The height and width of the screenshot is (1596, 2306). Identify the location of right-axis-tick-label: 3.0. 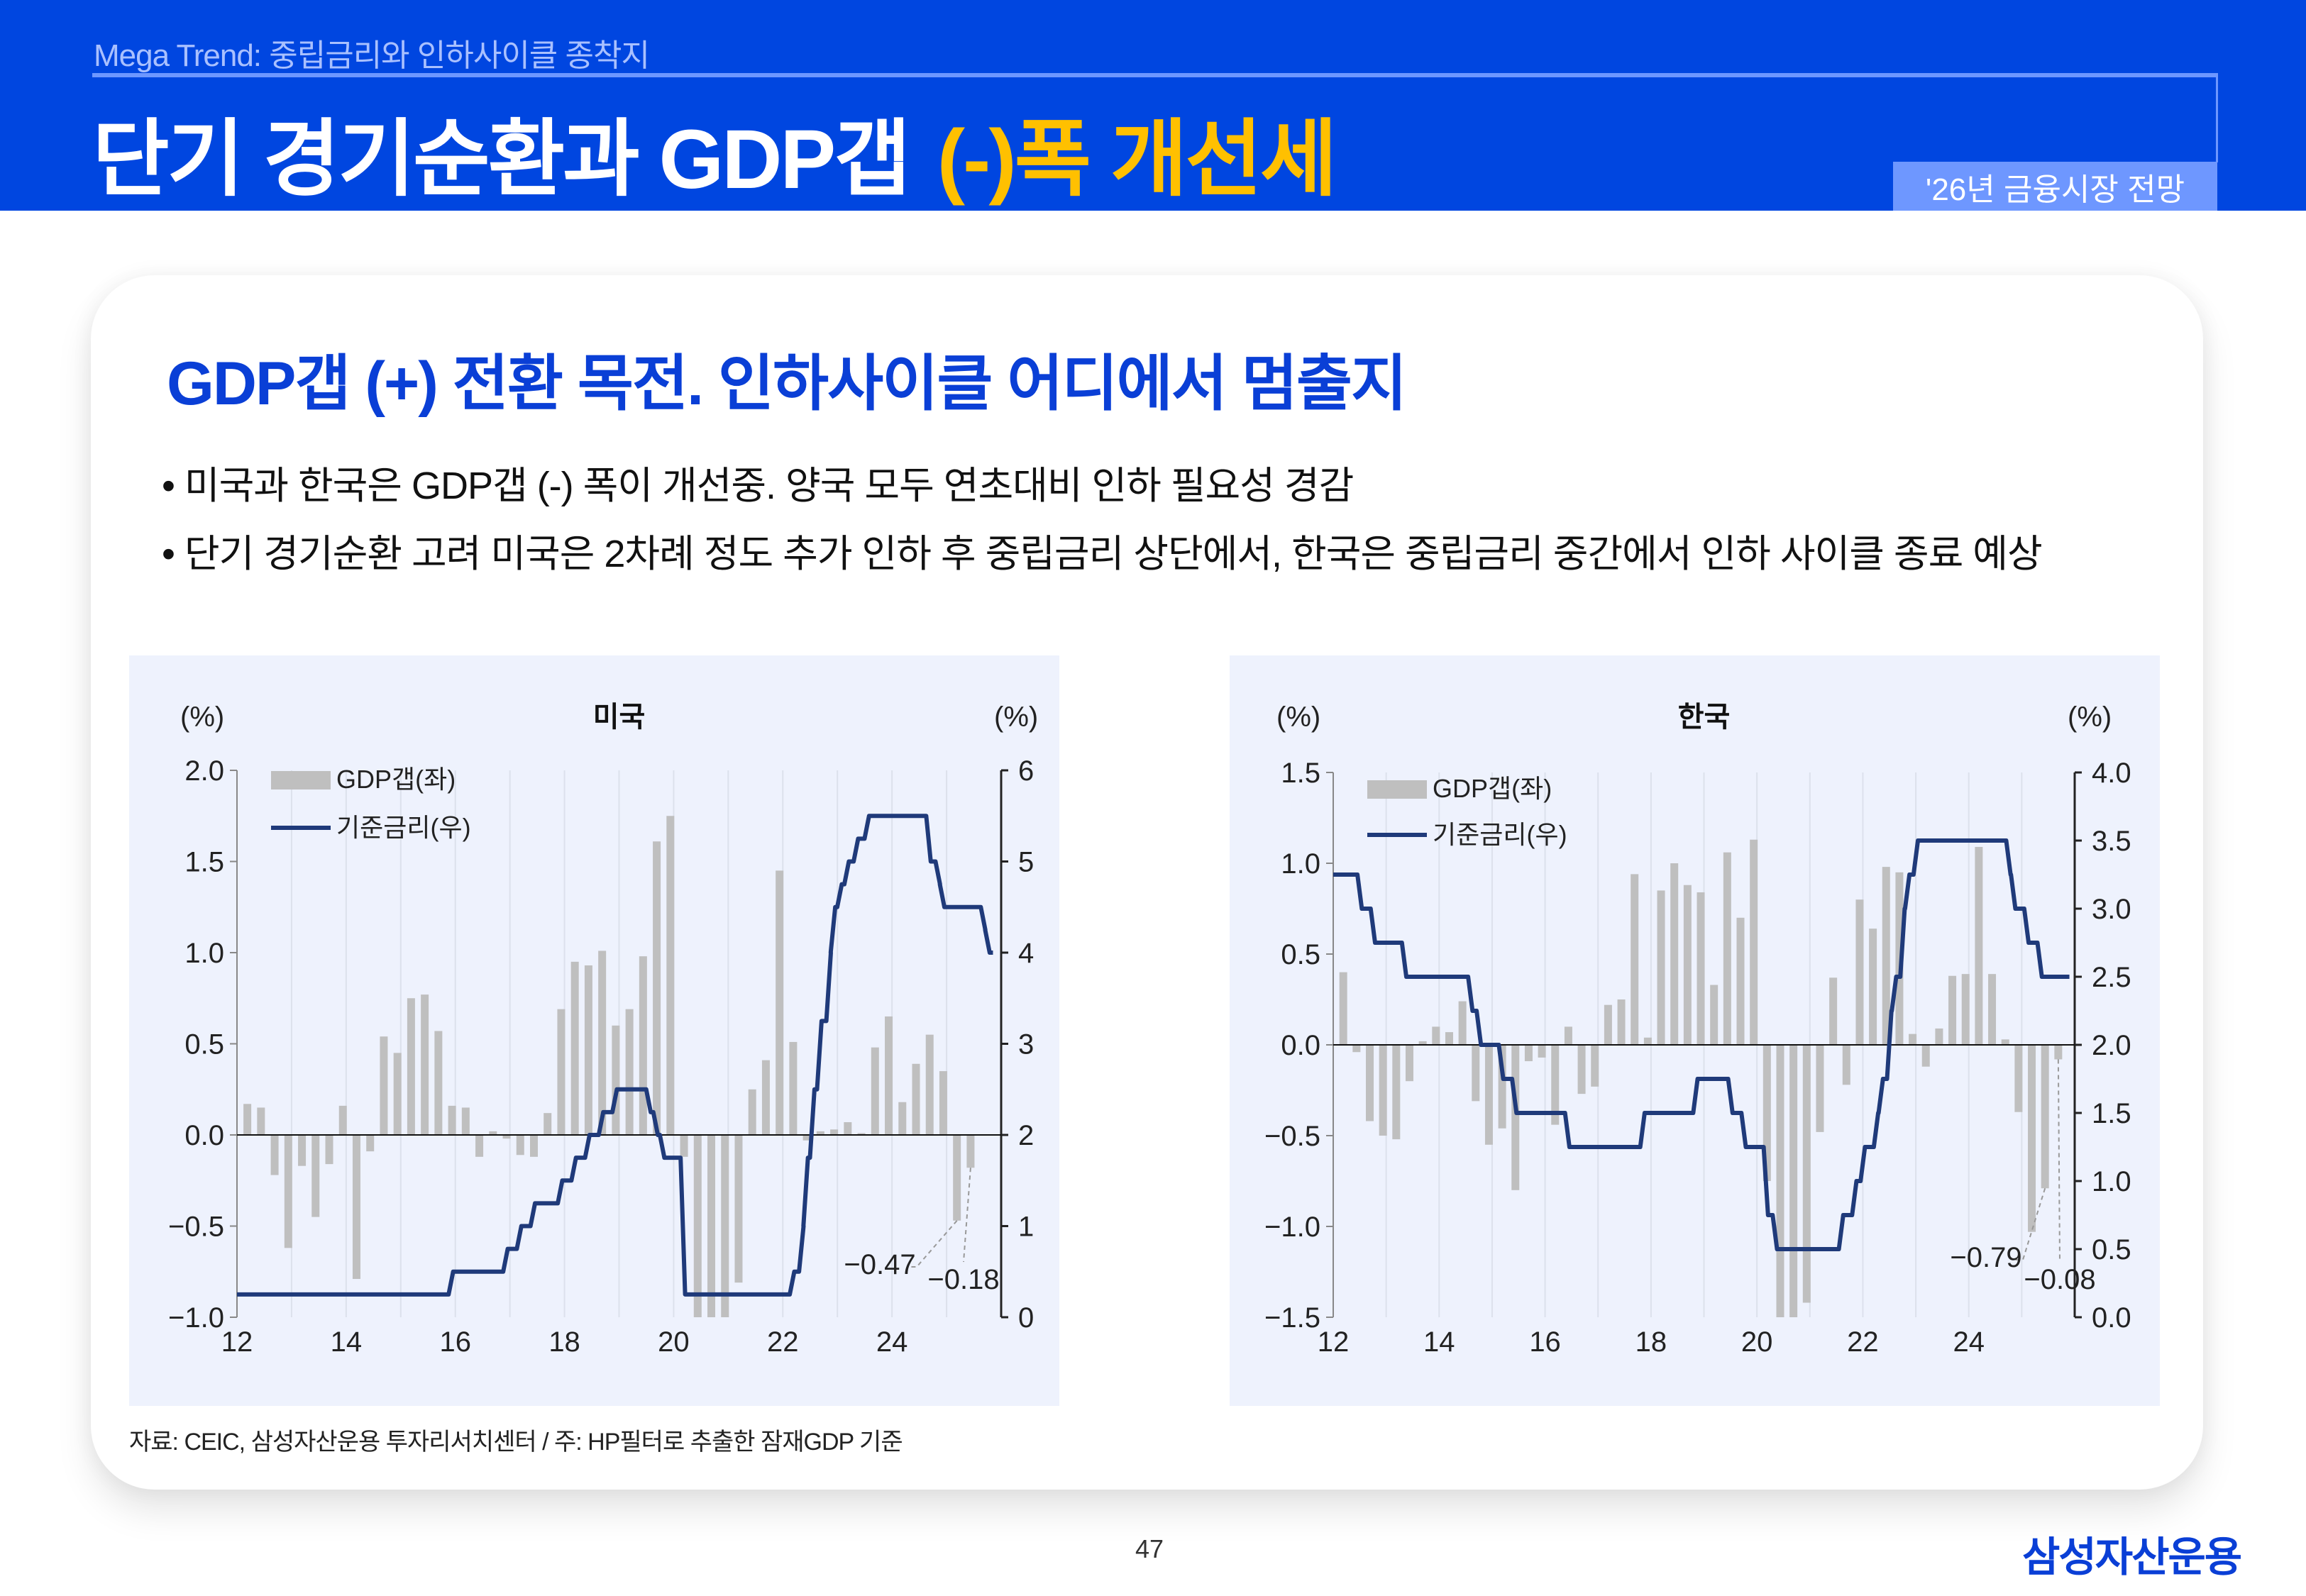
(2111, 909).